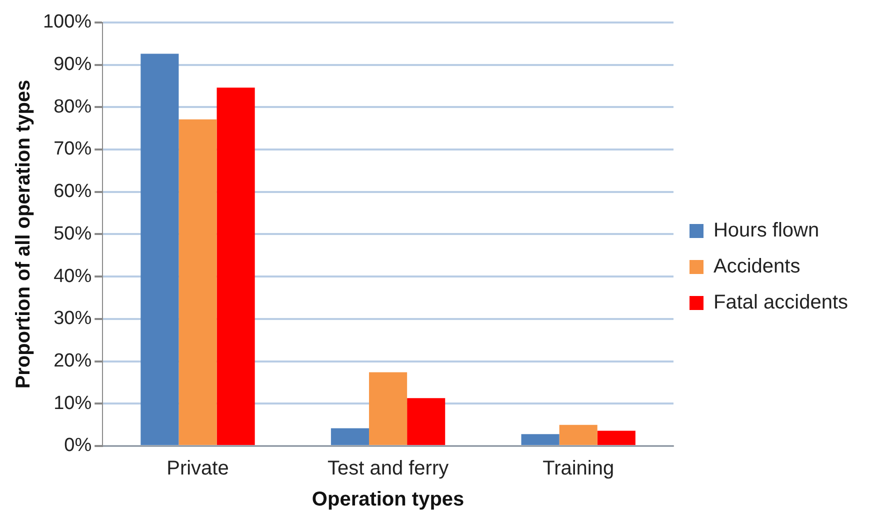 The image size is (876, 524). I want to click on y-tick-label: 90%, so click(73, 64).